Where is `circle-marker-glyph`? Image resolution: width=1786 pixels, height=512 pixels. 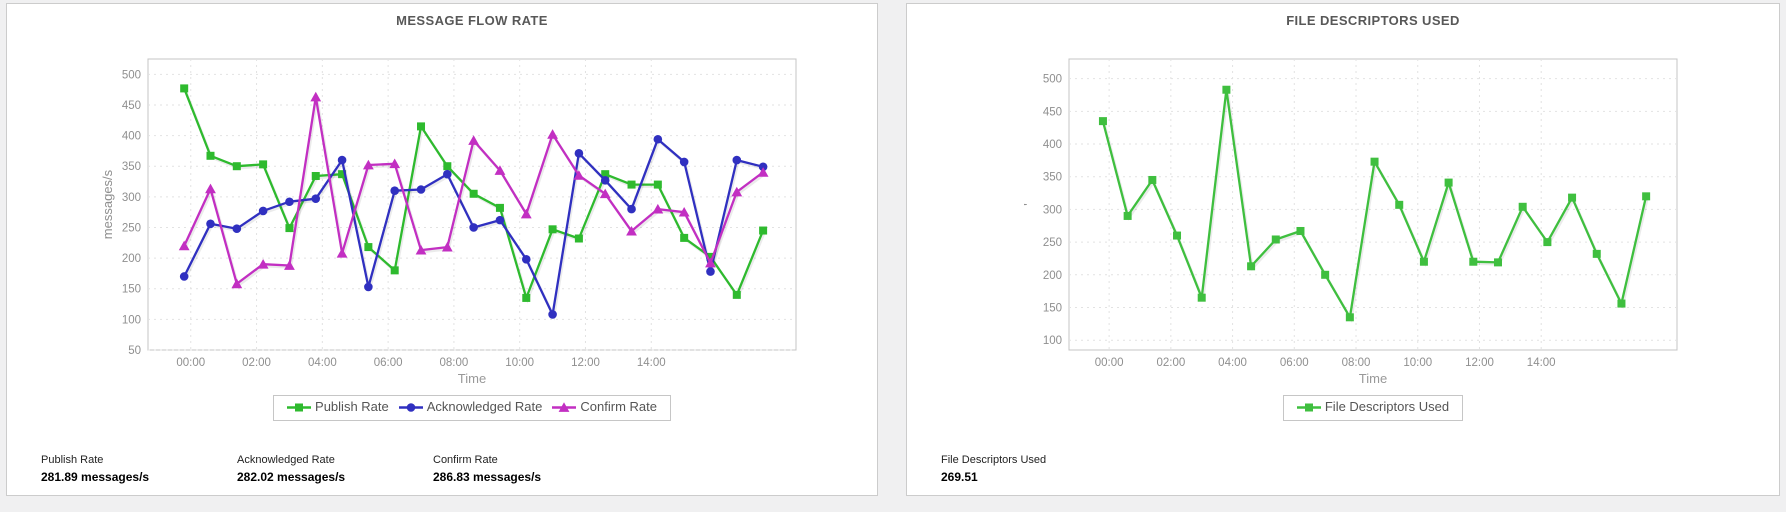
circle-marker-glyph is located at coordinates (411, 408).